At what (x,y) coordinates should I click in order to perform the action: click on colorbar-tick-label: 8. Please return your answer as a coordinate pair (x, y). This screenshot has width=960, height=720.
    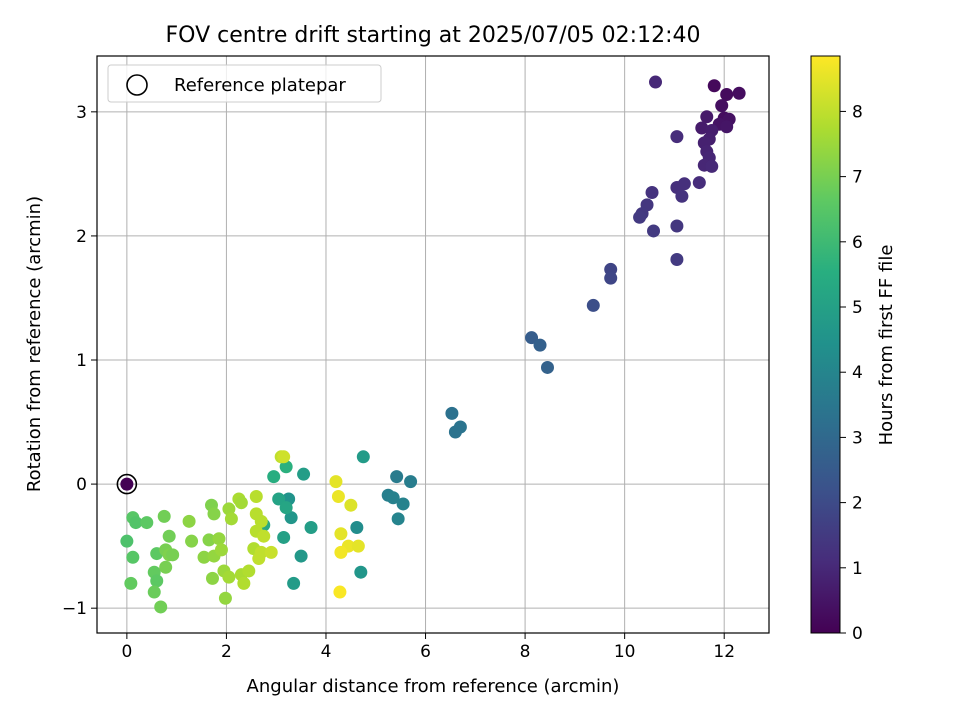
    Looking at the image, I should click on (857, 112).